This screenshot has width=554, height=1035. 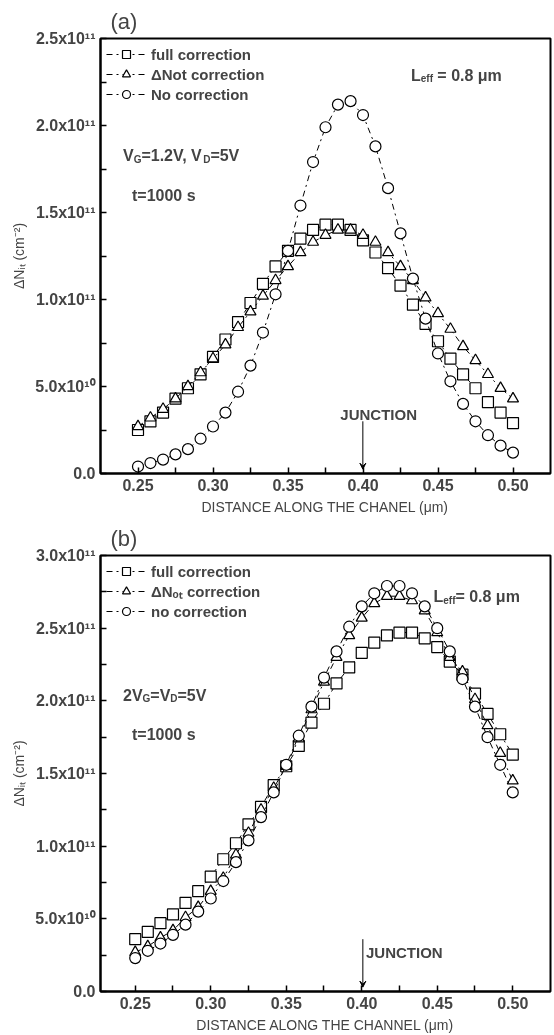 What do you see at coordinates (325, 506) in the screenshot?
I see `x-axis-title: DISTANCE ALONG THE CHANEL (μm)` at bounding box center [325, 506].